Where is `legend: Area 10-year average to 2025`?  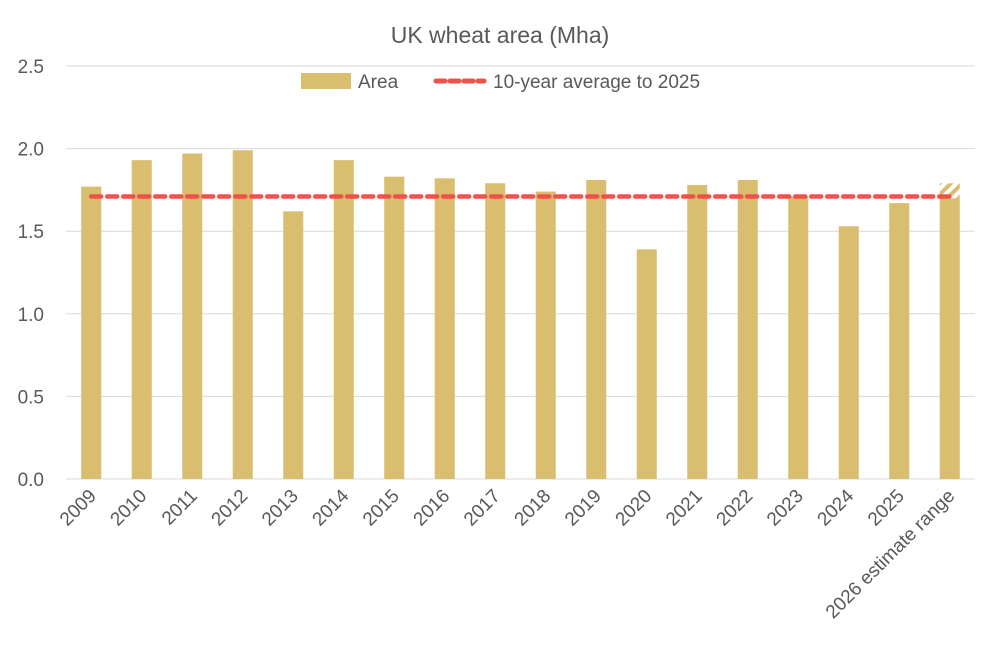 legend: Area 10-year average to 2025 is located at coordinates (500, 82).